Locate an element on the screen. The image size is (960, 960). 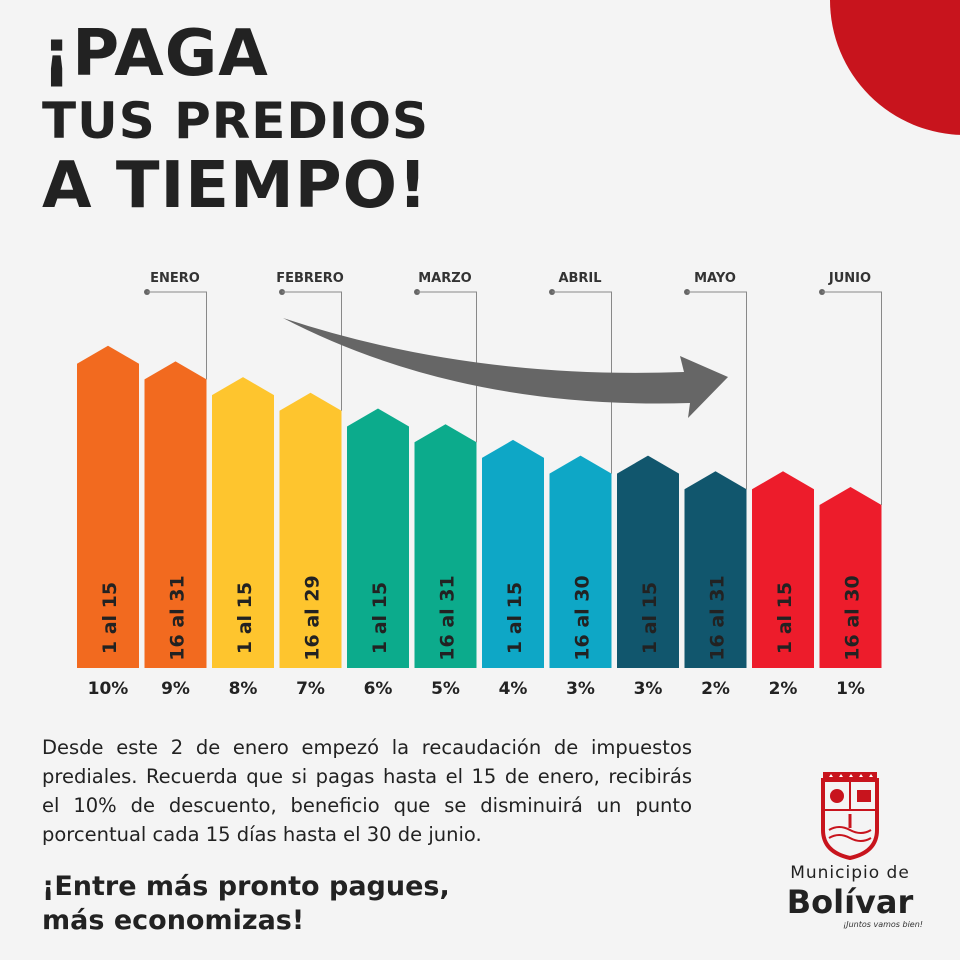
bar-value-label: 5% is located at coordinates (445, 689).